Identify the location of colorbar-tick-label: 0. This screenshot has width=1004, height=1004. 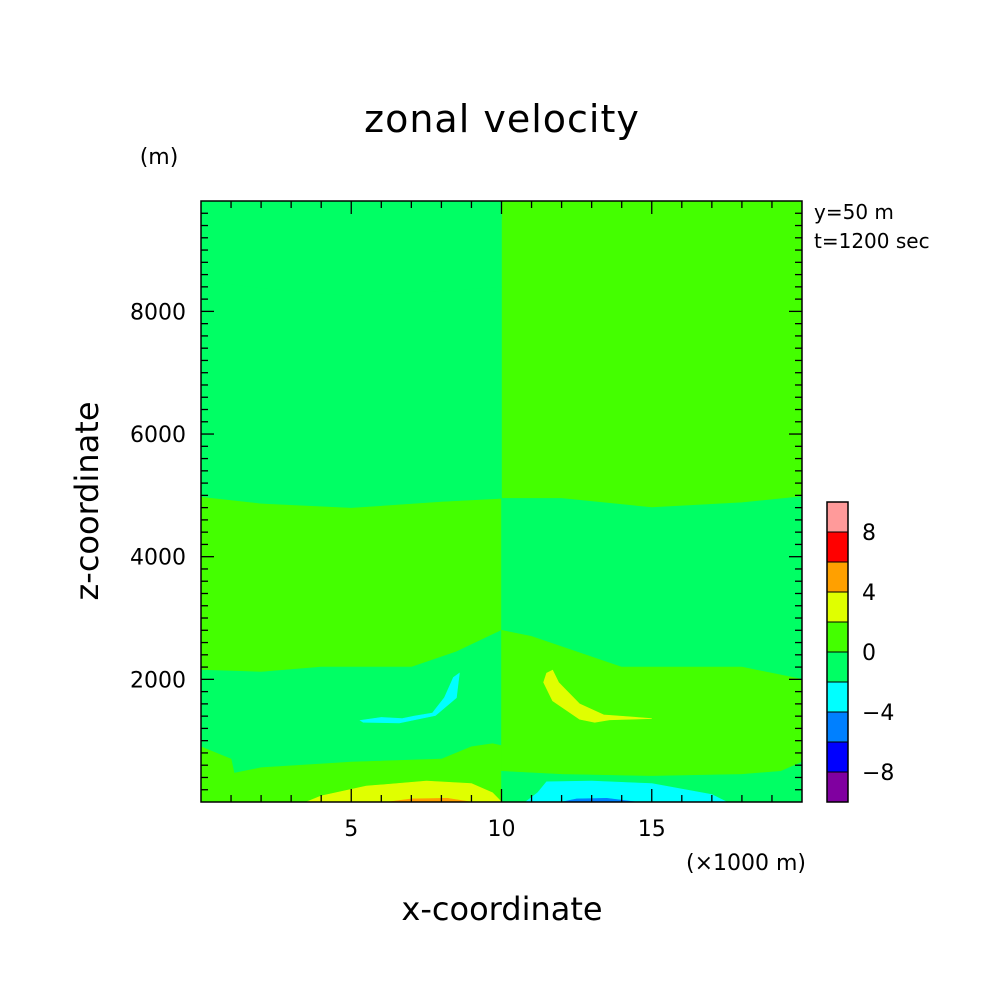
(869, 653).